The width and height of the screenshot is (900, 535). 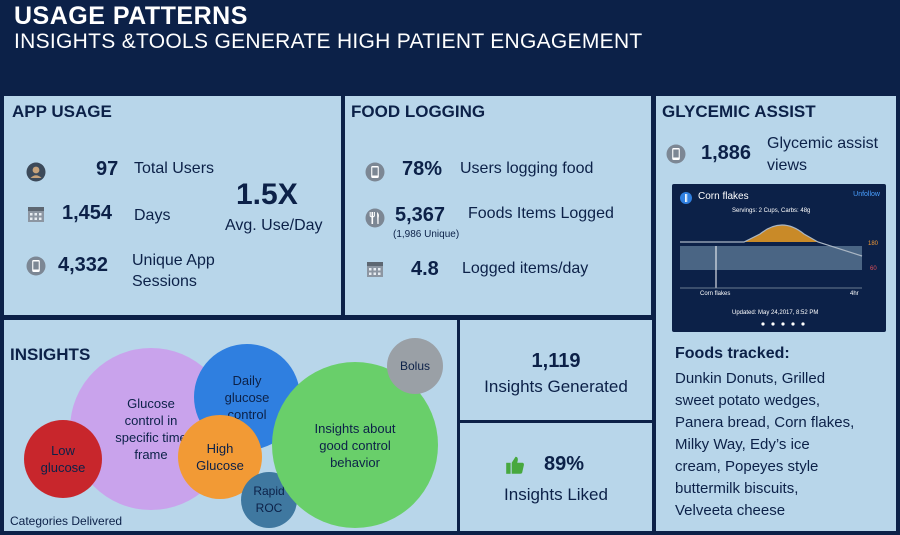 I want to click on foods-tracked-line: buttermilk biscuits,, so click(x=737, y=488).